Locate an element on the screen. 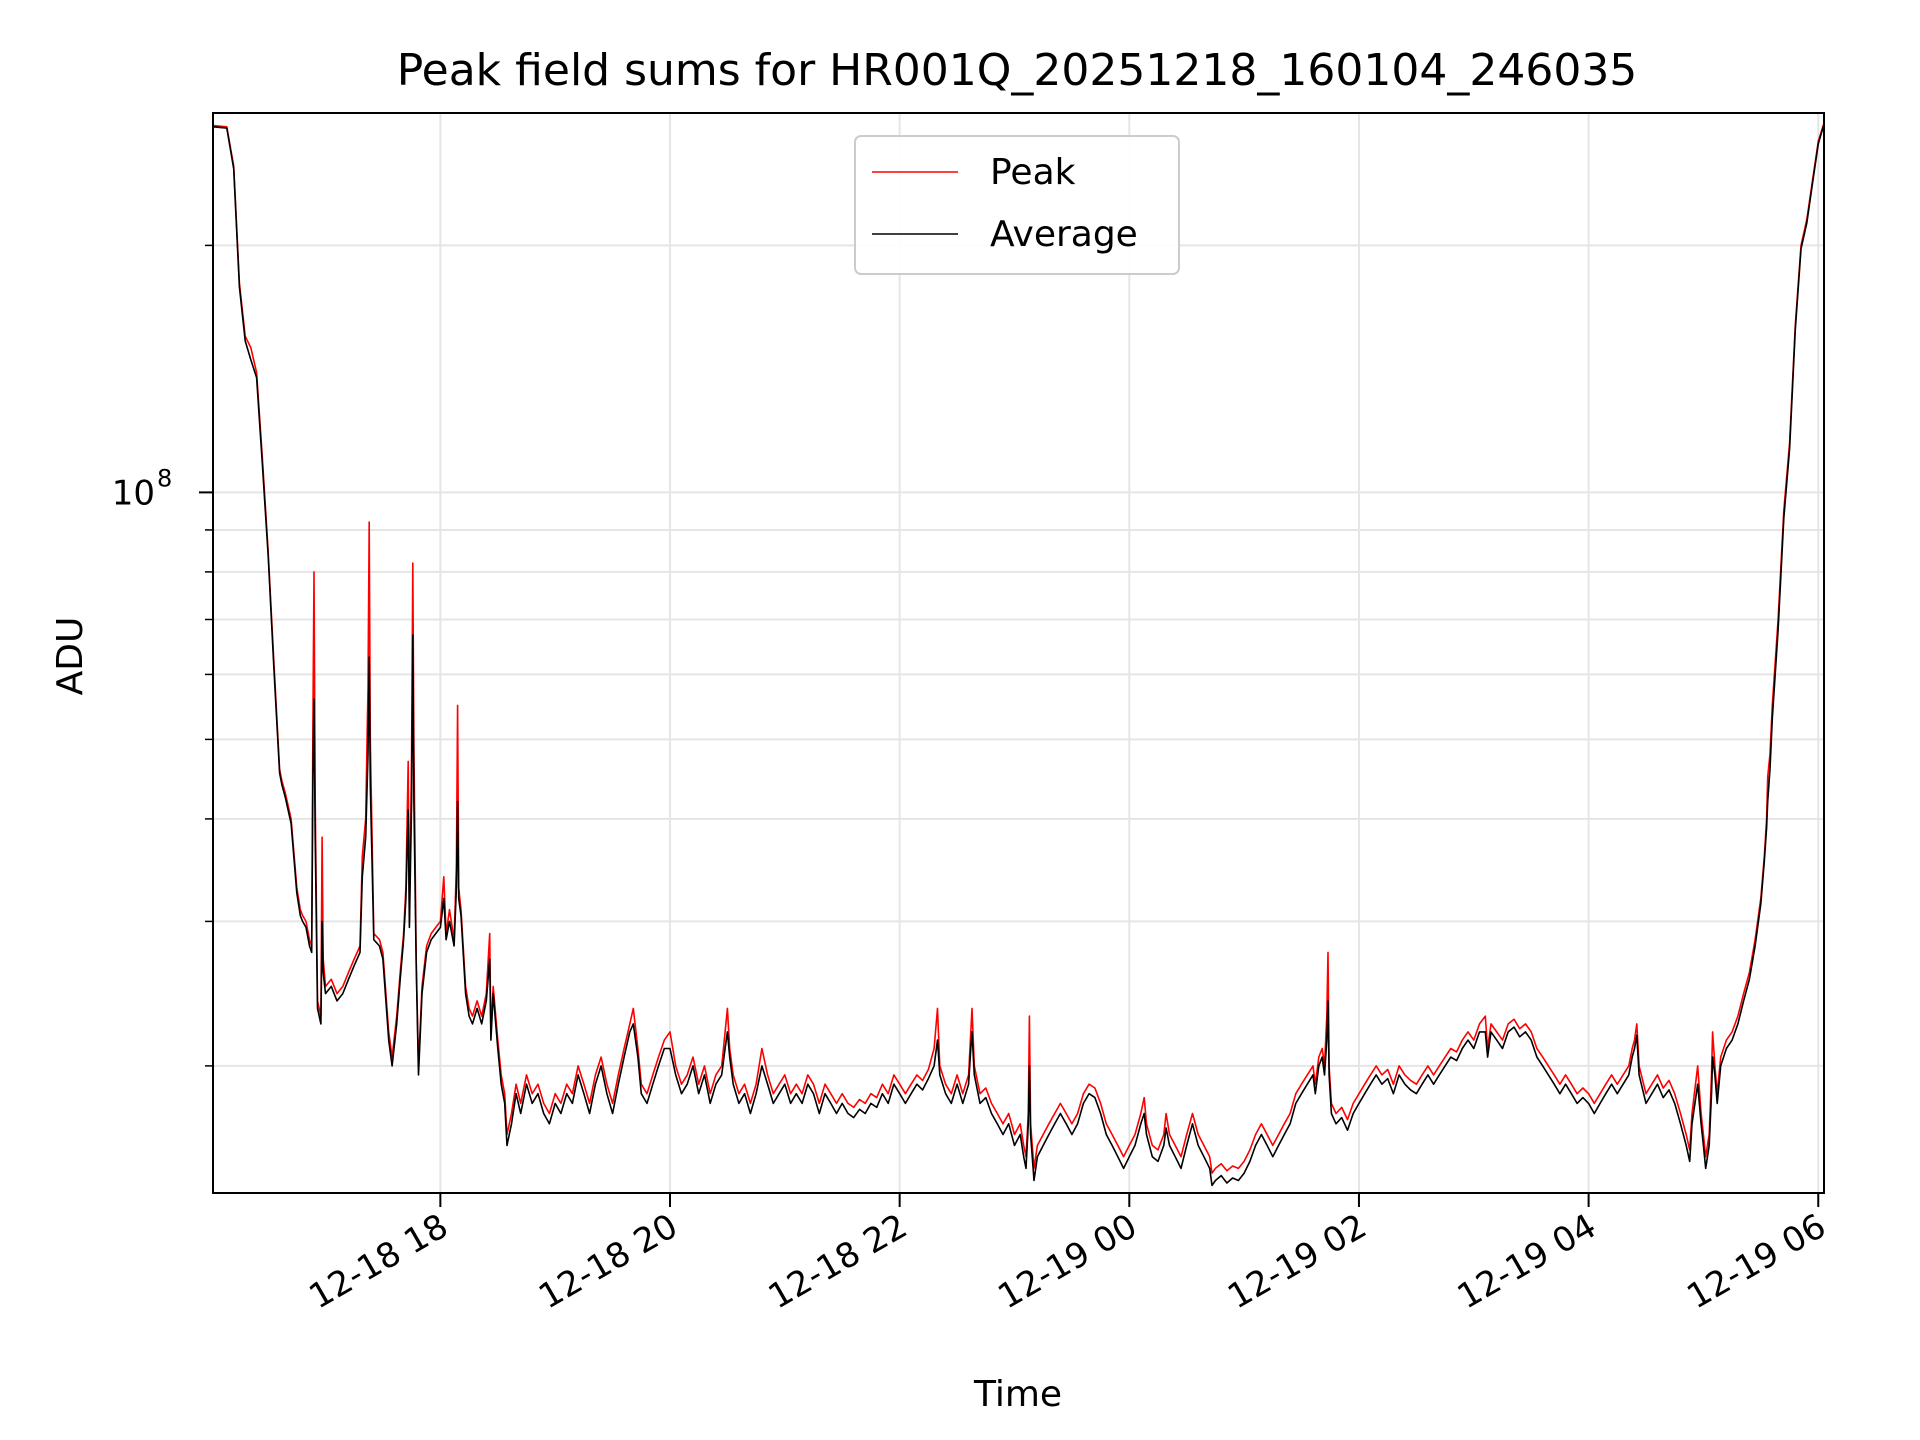 The width and height of the screenshot is (1920, 1440). legend-box is located at coordinates (1017, 205).